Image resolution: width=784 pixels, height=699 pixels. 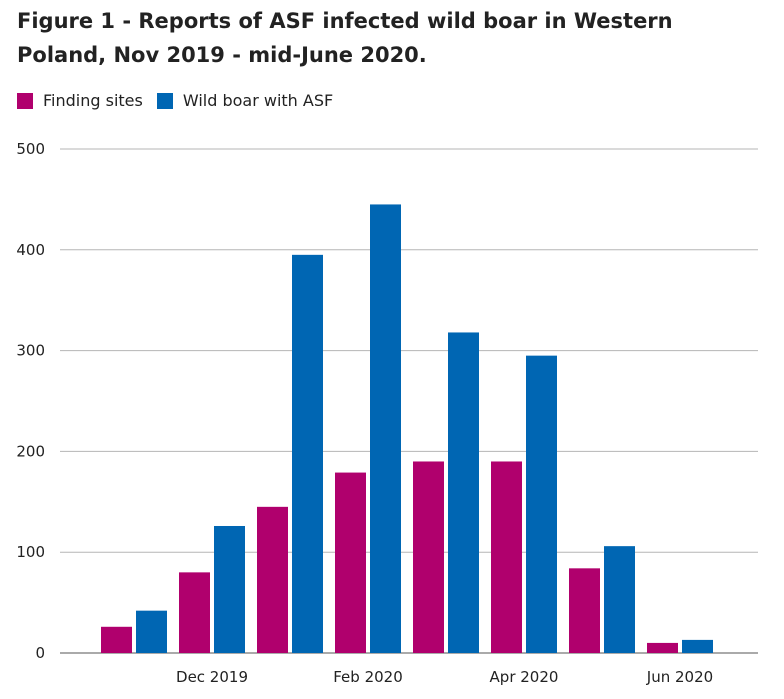 I want to click on legend: Finding sites Wild boar with ASF, so click(x=182, y=100).